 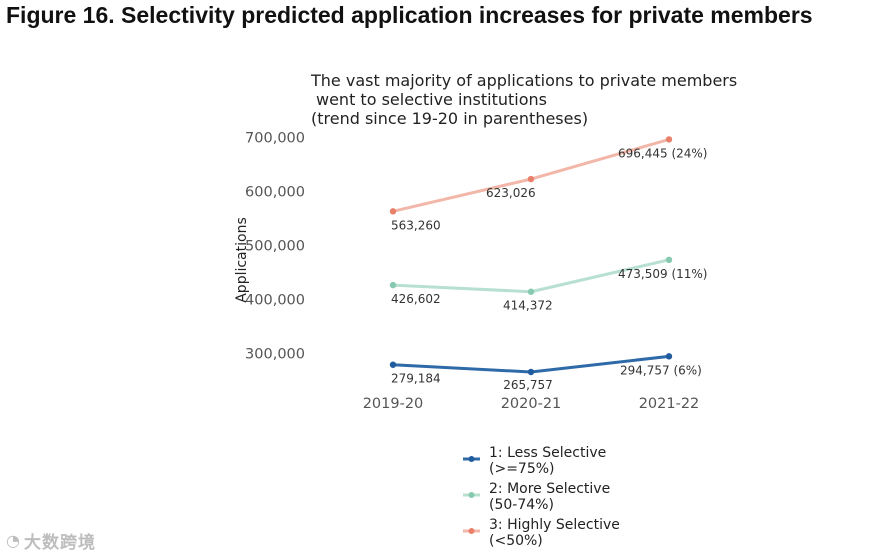 I want to click on y-tick-label: 500,000, so click(x=275, y=247).